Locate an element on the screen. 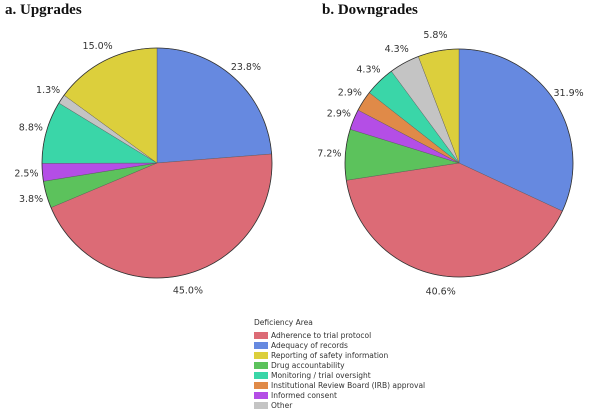 This screenshot has width=600, height=414. legend-item: Informed consent is located at coordinates (339, 395).